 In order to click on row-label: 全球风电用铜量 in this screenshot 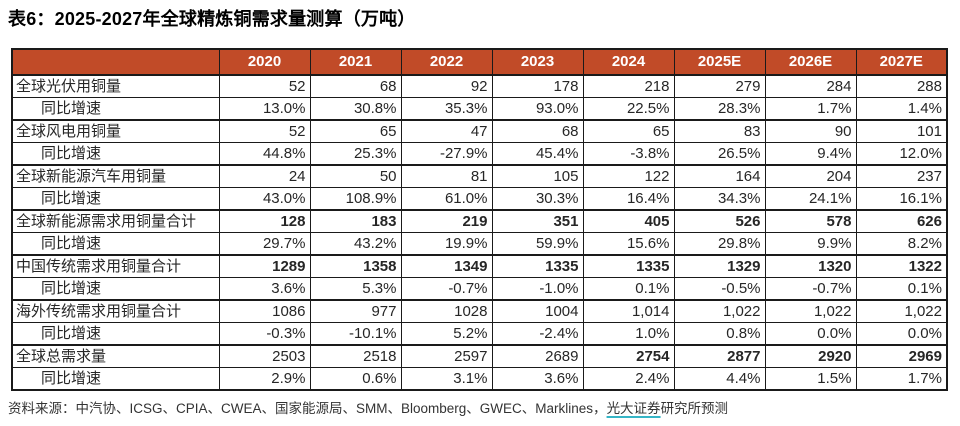, I will do `click(115, 131)`.